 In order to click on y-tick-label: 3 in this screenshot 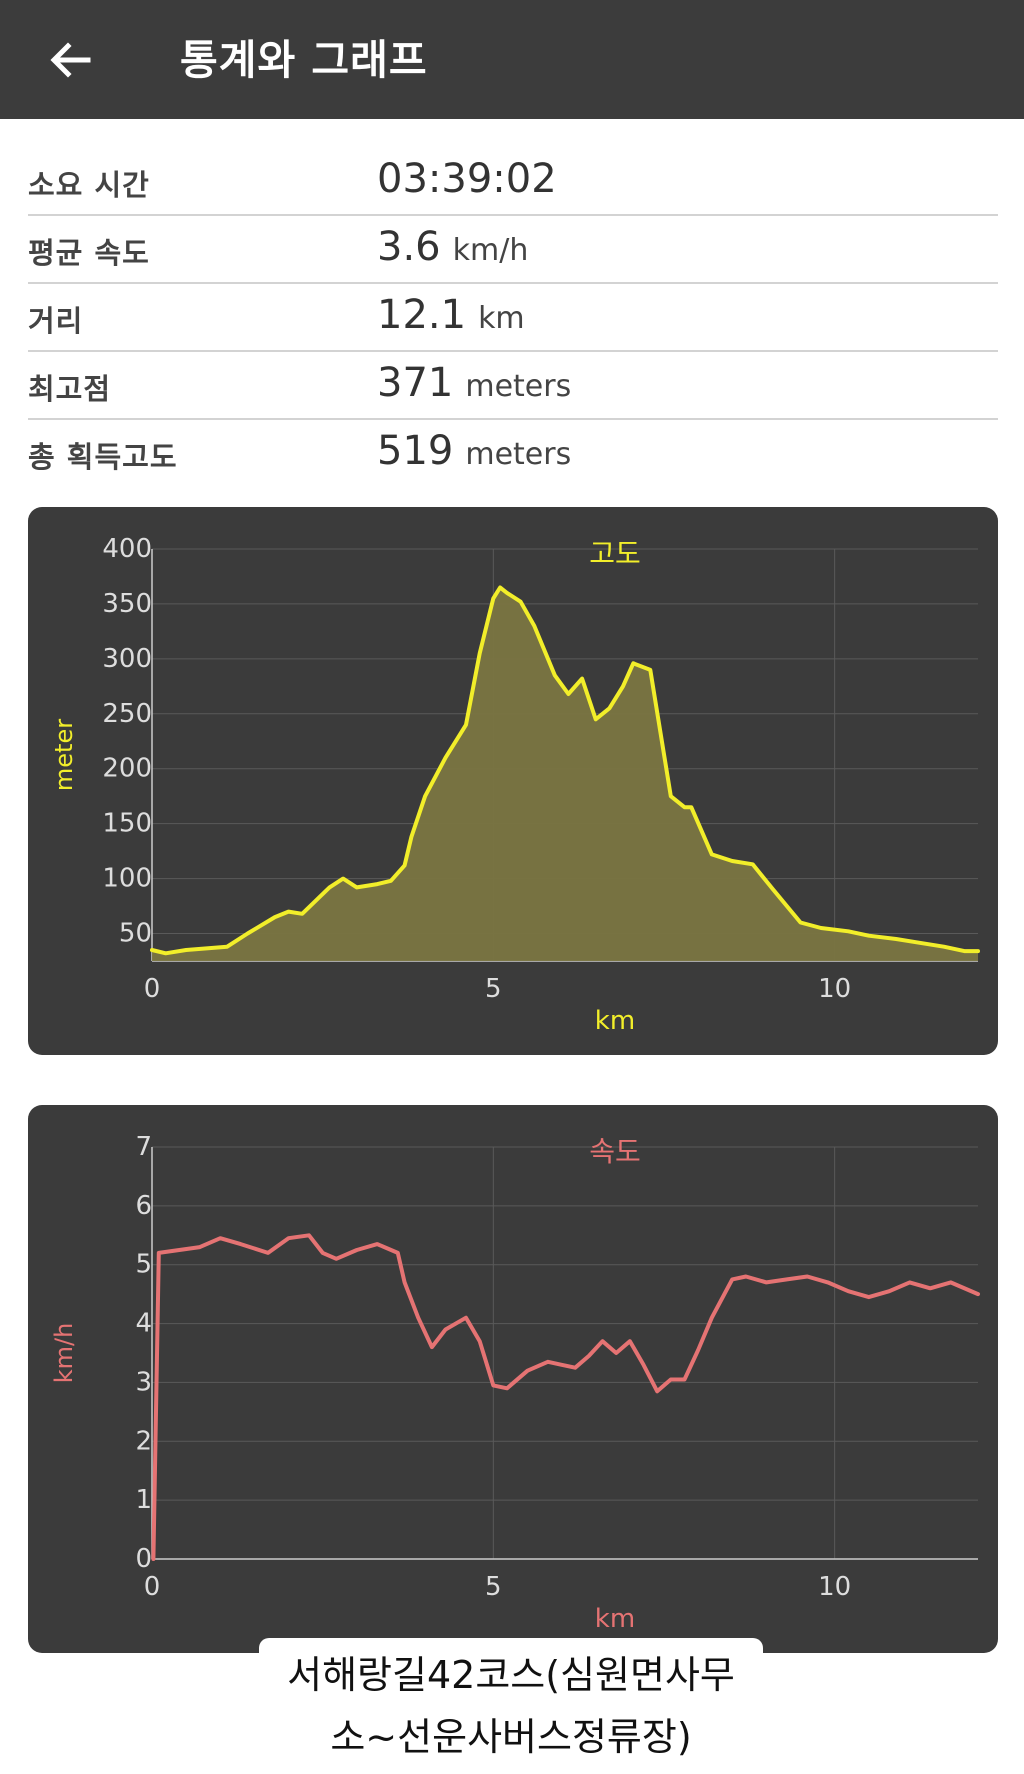, I will do `click(143, 1382)`.